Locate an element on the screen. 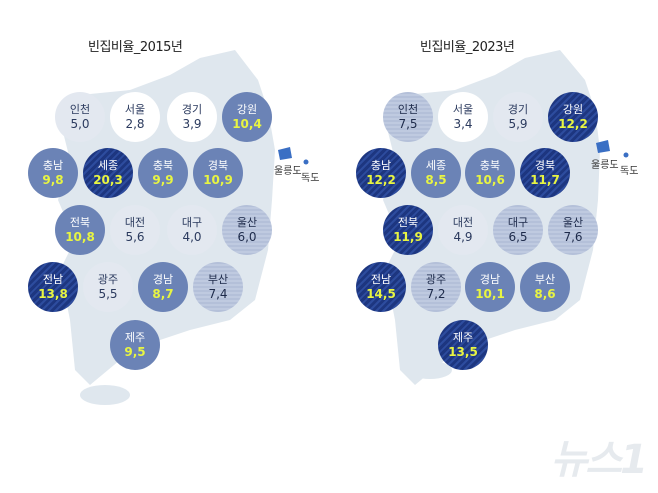  region-circle: 대구 4,0 is located at coordinates (192, 230).